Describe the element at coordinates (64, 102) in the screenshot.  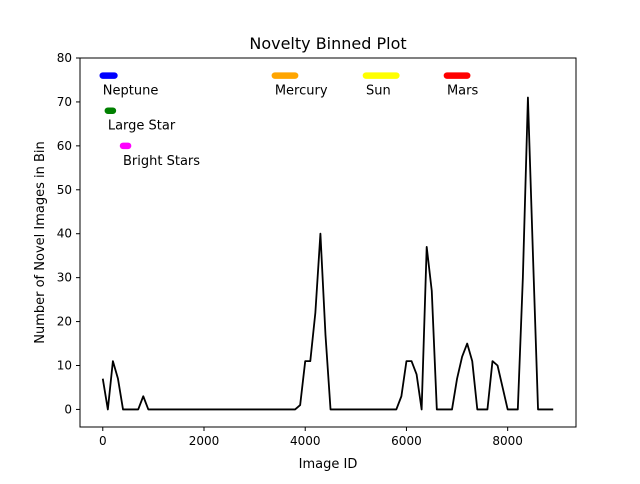
I see `y-tick-label: 70` at that location.